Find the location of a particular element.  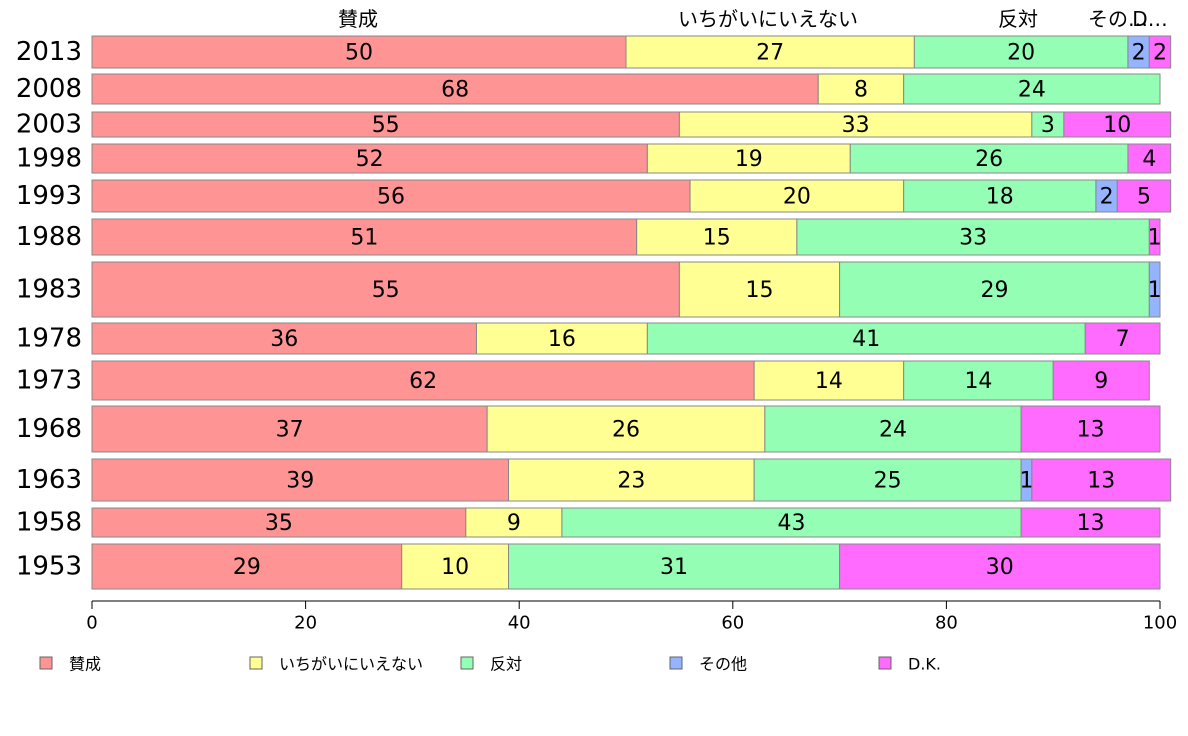

data-label-1988-2: 33 is located at coordinates (973, 238).